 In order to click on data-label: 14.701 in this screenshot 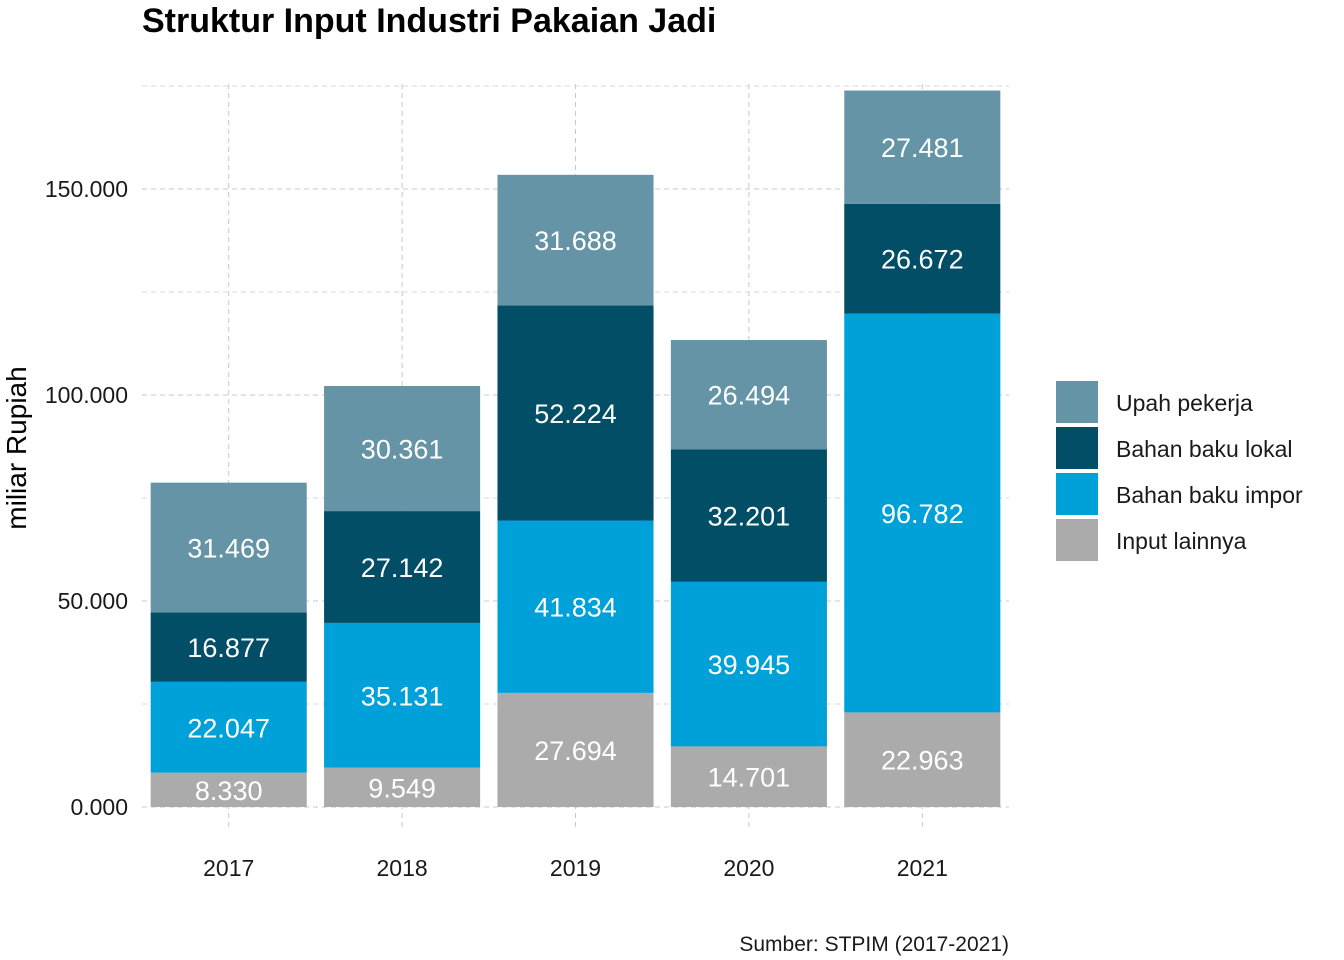, I will do `click(749, 778)`.